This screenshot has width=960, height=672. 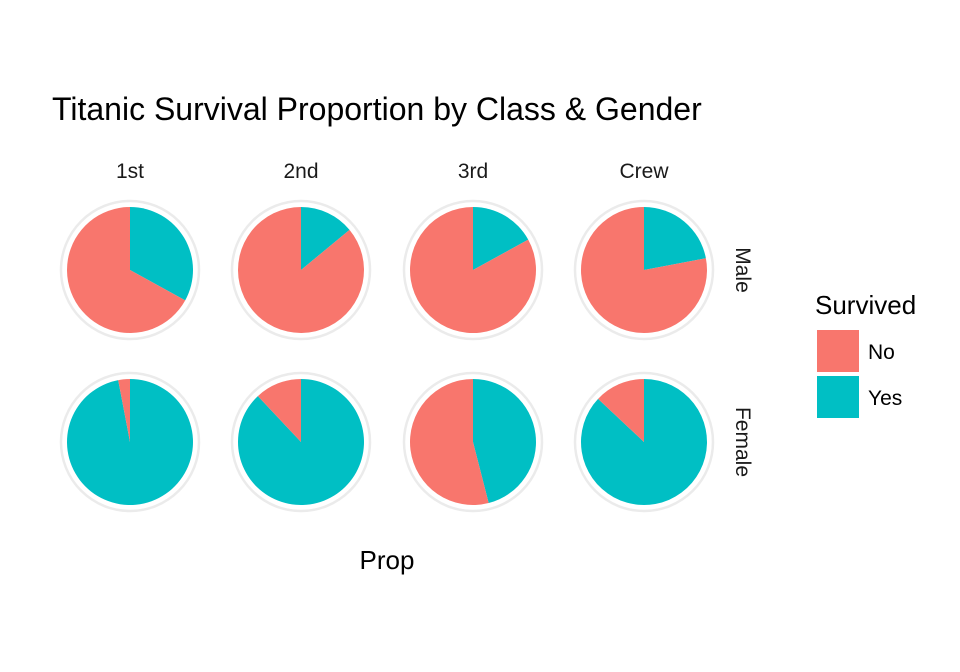 I want to click on legend-title: Survived, so click(x=865, y=305).